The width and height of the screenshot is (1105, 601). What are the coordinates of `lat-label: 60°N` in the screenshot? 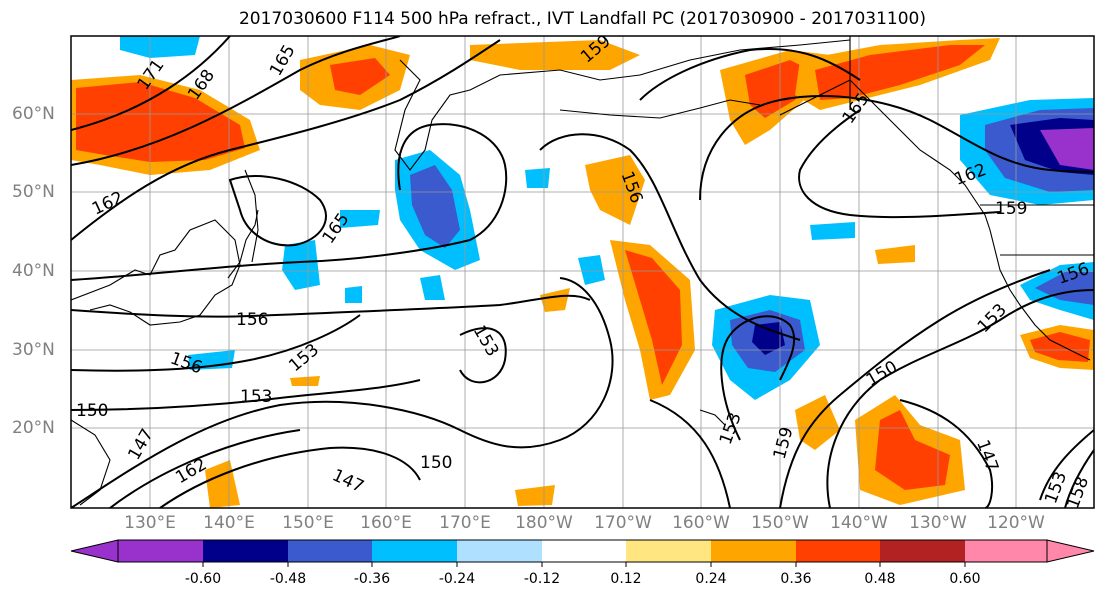 It's located at (33, 114).